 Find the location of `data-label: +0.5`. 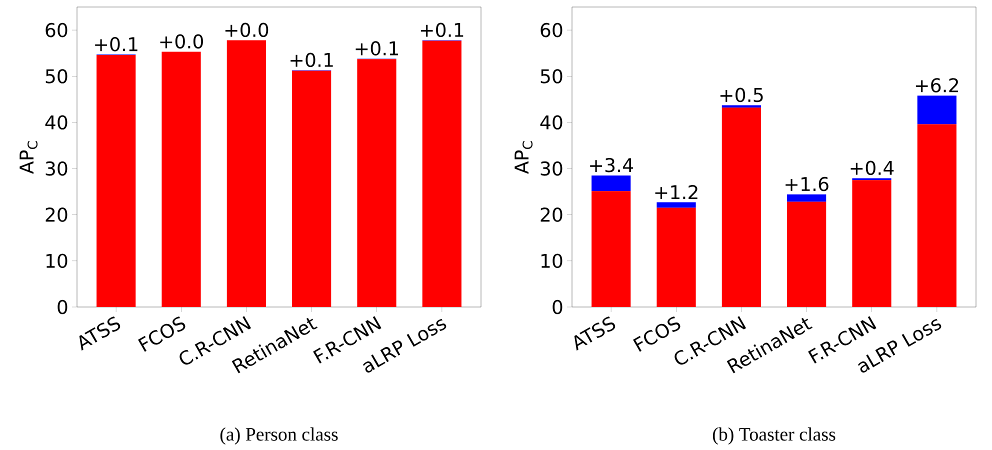

data-label: +0.5 is located at coordinates (741, 95).